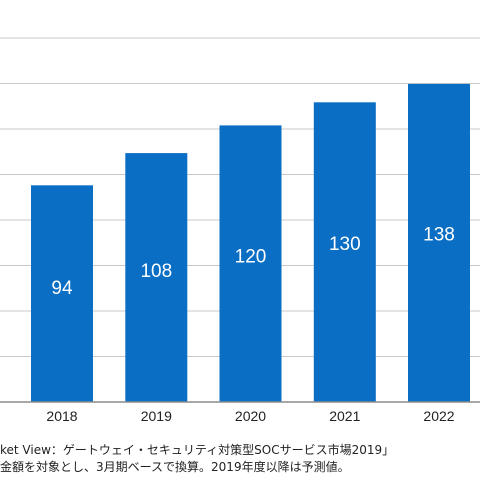  What do you see at coordinates (197, 450) in the screenshot?
I see `source-note: ket View：ゲートウェイ・セキュリティ対策型SOCサービス市場2019」` at bounding box center [197, 450].